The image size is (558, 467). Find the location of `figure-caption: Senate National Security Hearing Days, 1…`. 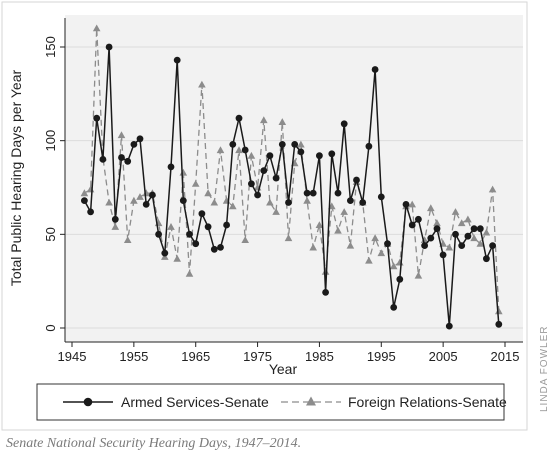

figure-caption: Senate National Security Hearing Days, 1… is located at coordinates (154, 443).